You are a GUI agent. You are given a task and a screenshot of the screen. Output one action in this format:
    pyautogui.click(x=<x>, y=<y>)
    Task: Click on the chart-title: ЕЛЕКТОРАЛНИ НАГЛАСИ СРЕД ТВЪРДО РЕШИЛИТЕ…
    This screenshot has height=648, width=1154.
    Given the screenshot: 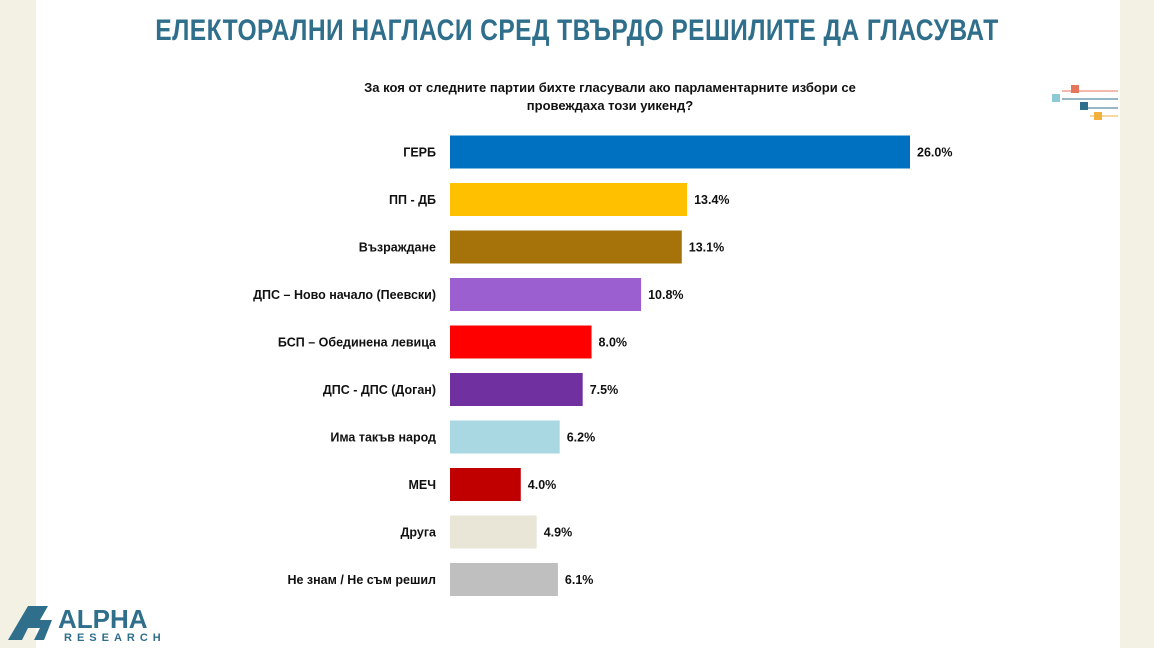 What is the action you would take?
    pyautogui.click(x=577, y=30)
    